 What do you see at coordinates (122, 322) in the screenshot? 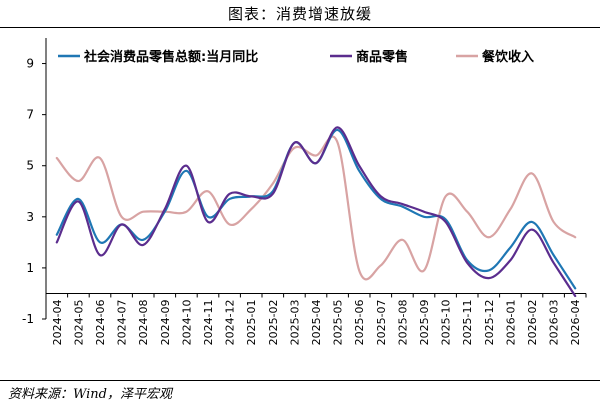
I see `x-tick-label: 2024-07` at bounding box center [122, 322].